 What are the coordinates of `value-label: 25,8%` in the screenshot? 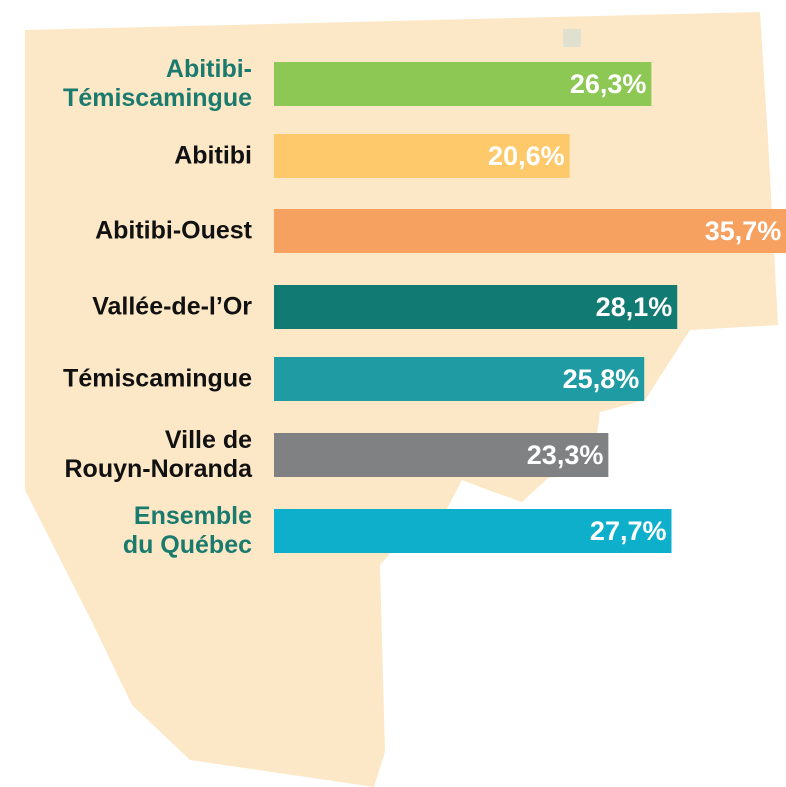 It's located at (601, 379).